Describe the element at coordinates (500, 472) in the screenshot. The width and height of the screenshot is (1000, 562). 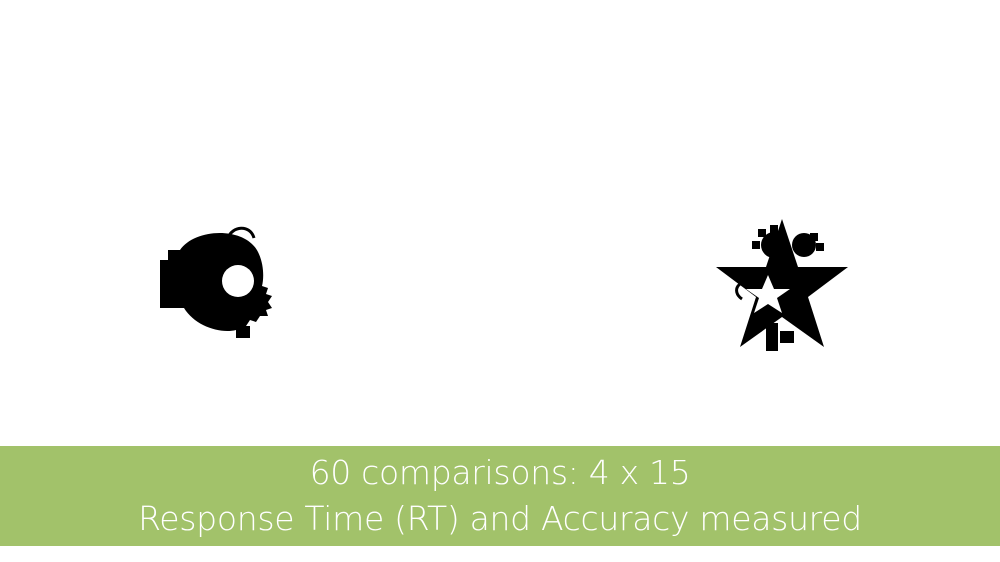
I see `caption-line-1: 60 comparisons: 4 x 15` at that location.